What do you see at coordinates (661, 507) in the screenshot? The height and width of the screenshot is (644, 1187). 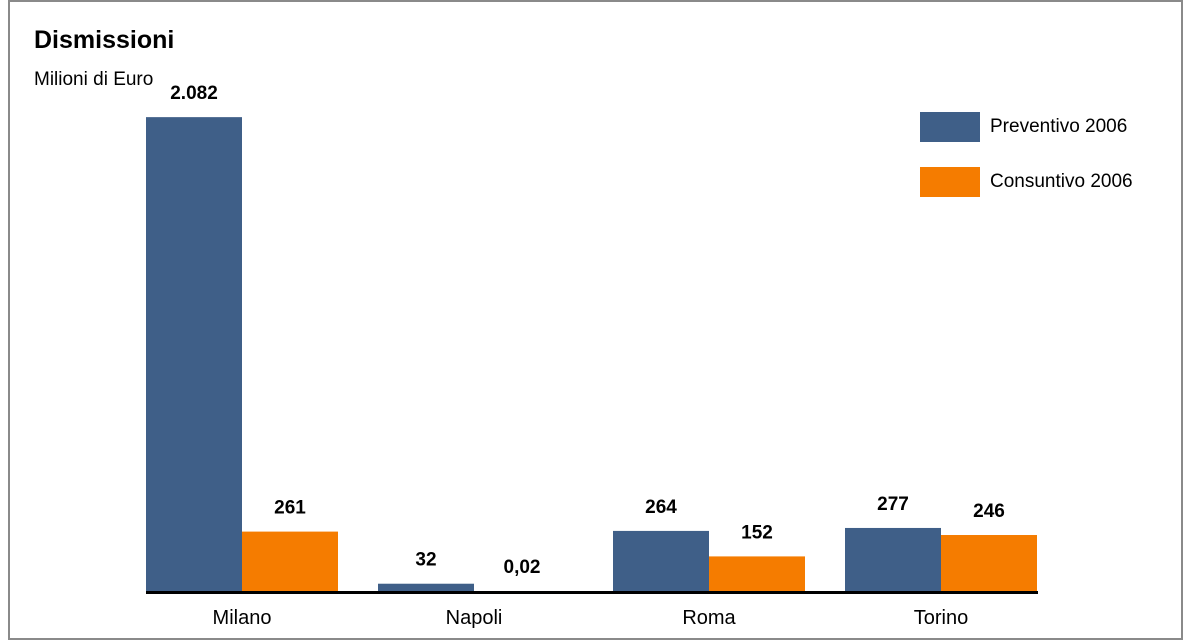 I see `data-label-roma-preventivo-2006: 264` at bounding box center [661, 507].